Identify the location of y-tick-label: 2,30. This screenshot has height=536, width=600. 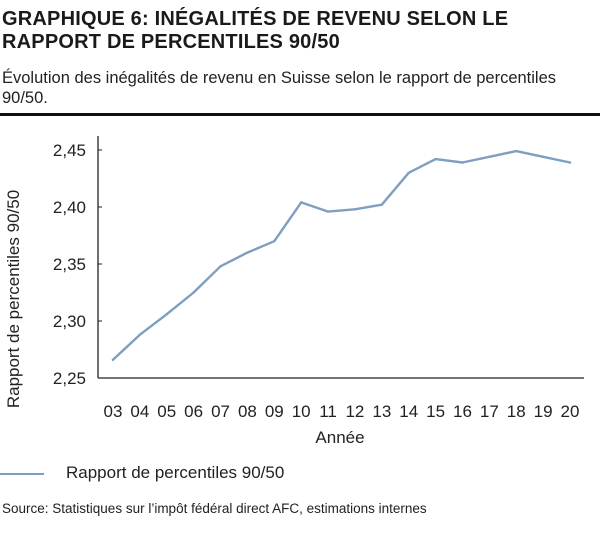
(69, 321).